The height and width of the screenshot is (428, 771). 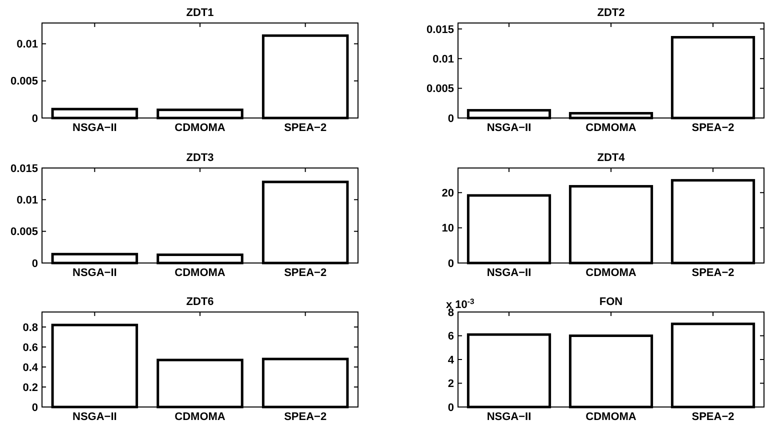 I want to click on chart-title: ZDT6, so click(x=200, y=302).